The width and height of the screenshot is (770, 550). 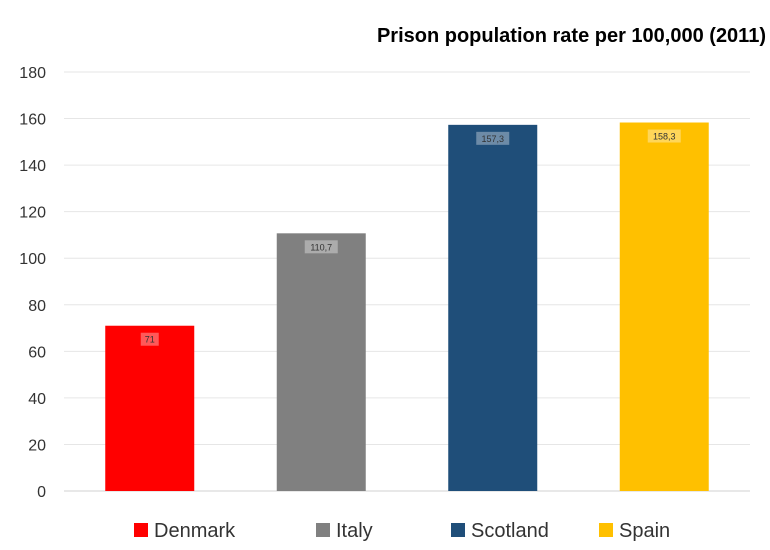 I want to click on bar-spain, so click(x=664, y=306).